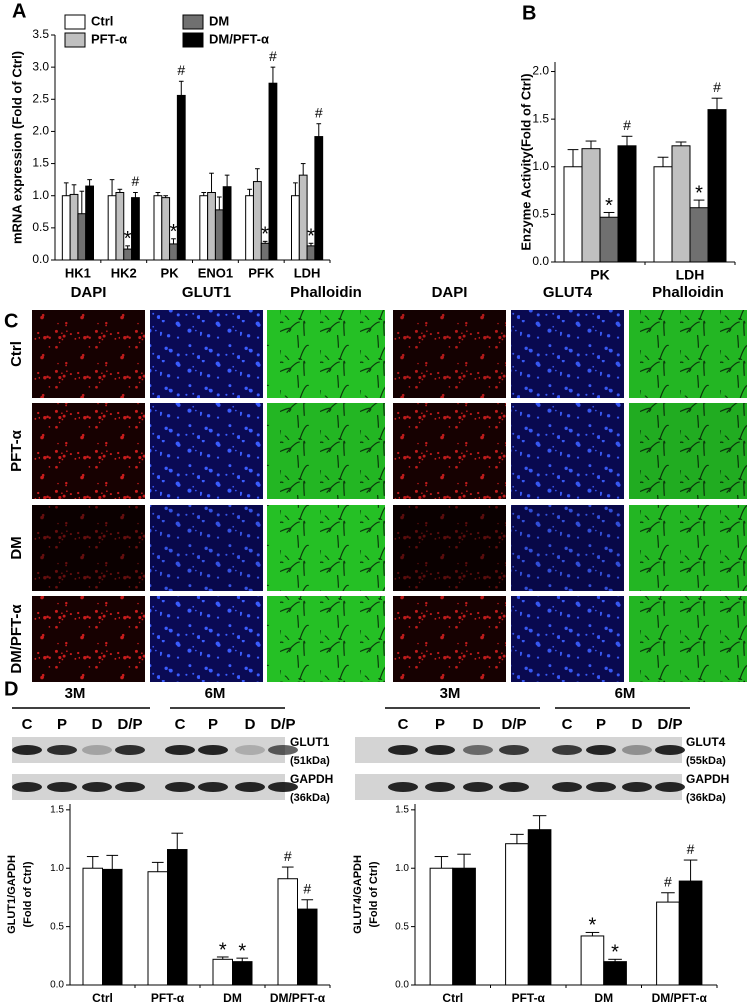  Describe the element at coordinates (28, 894) in the screenshot. I see `y-axis-label: (Fold of Ctrl)` at that location.